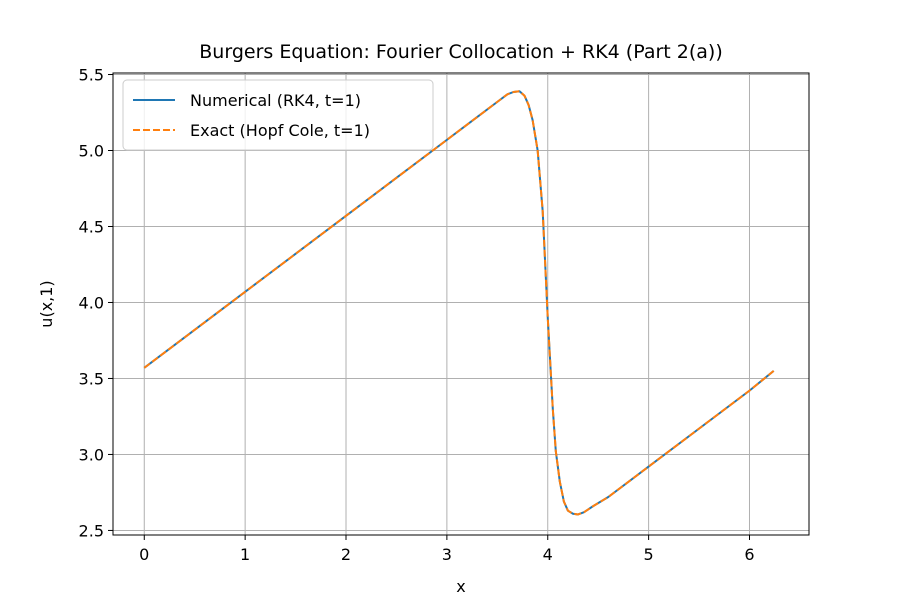  Describe the element at coordinates (91, 454) in the screenshot. I see `y-tick-label: 3.0` at that location.